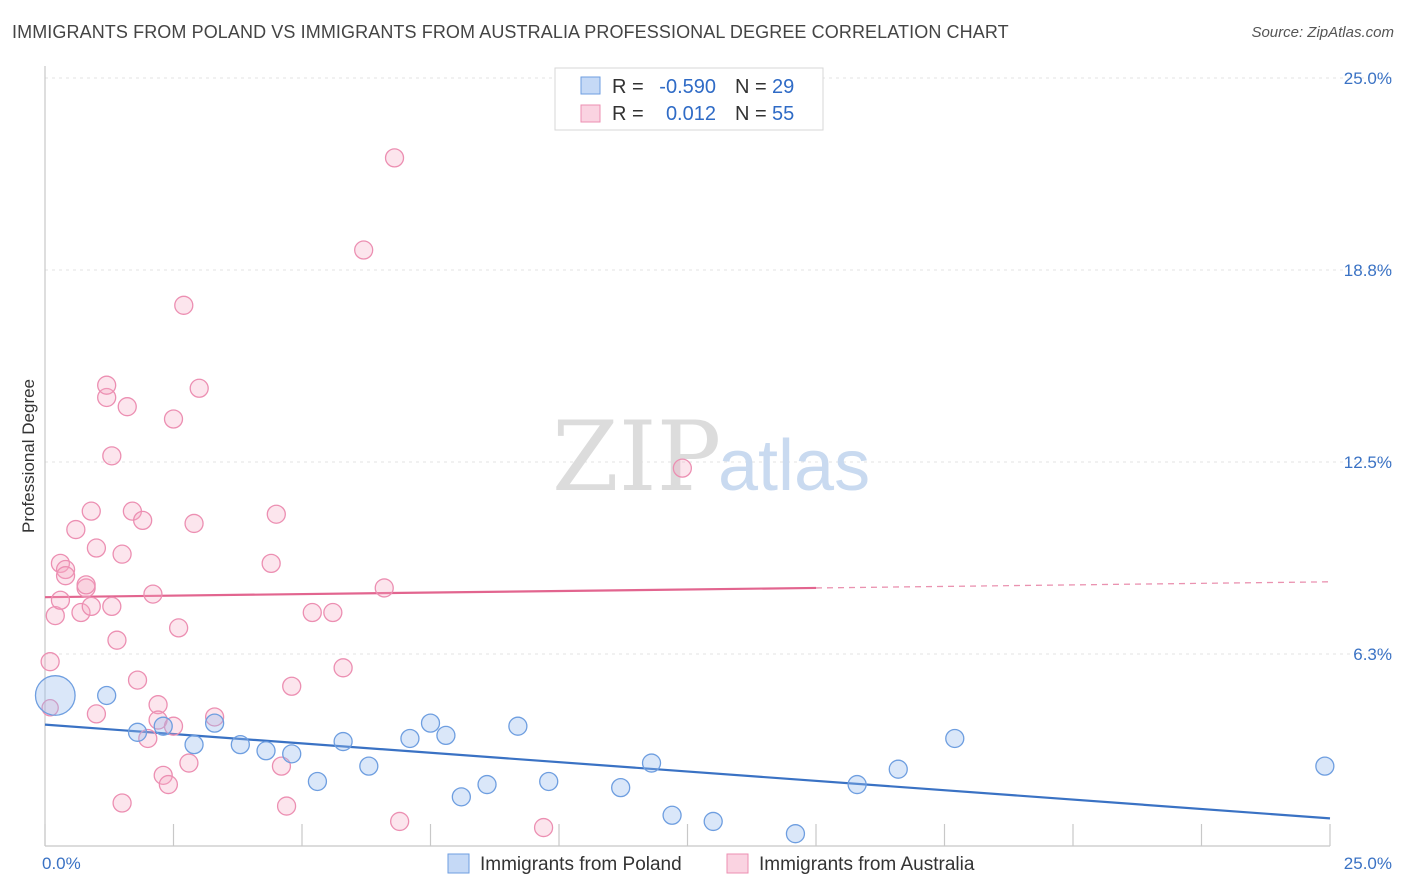 Image resolution: width=1406 pixels, height=892 pixels. What do you see at coordinates (689, 99) in the screenshot?
I see `stats-legend: R = -0.590 N = 29 R = 0.012 N = 55` at bounding box center [689, 99].